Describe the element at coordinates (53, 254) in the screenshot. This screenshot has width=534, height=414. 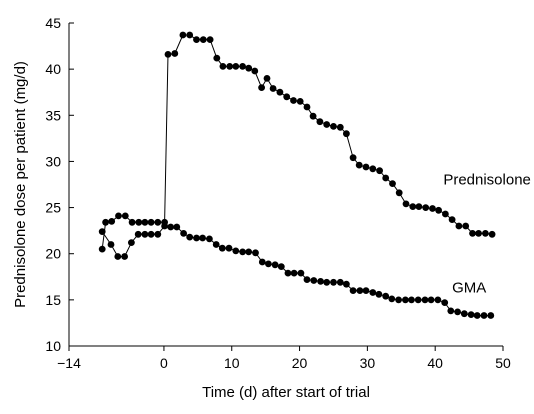
I see `y-tick-label: 20` at that location.